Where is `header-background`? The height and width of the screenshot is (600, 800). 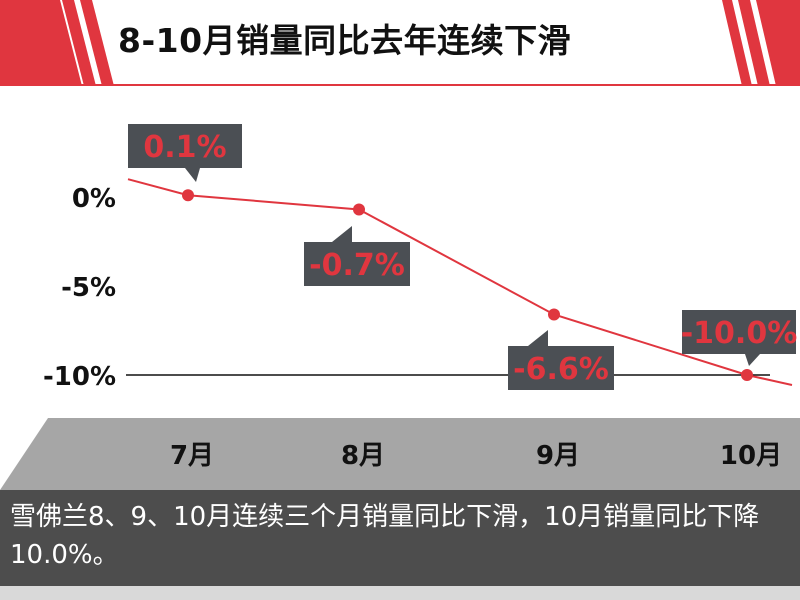
header-background is located at coordinates (400, 43).